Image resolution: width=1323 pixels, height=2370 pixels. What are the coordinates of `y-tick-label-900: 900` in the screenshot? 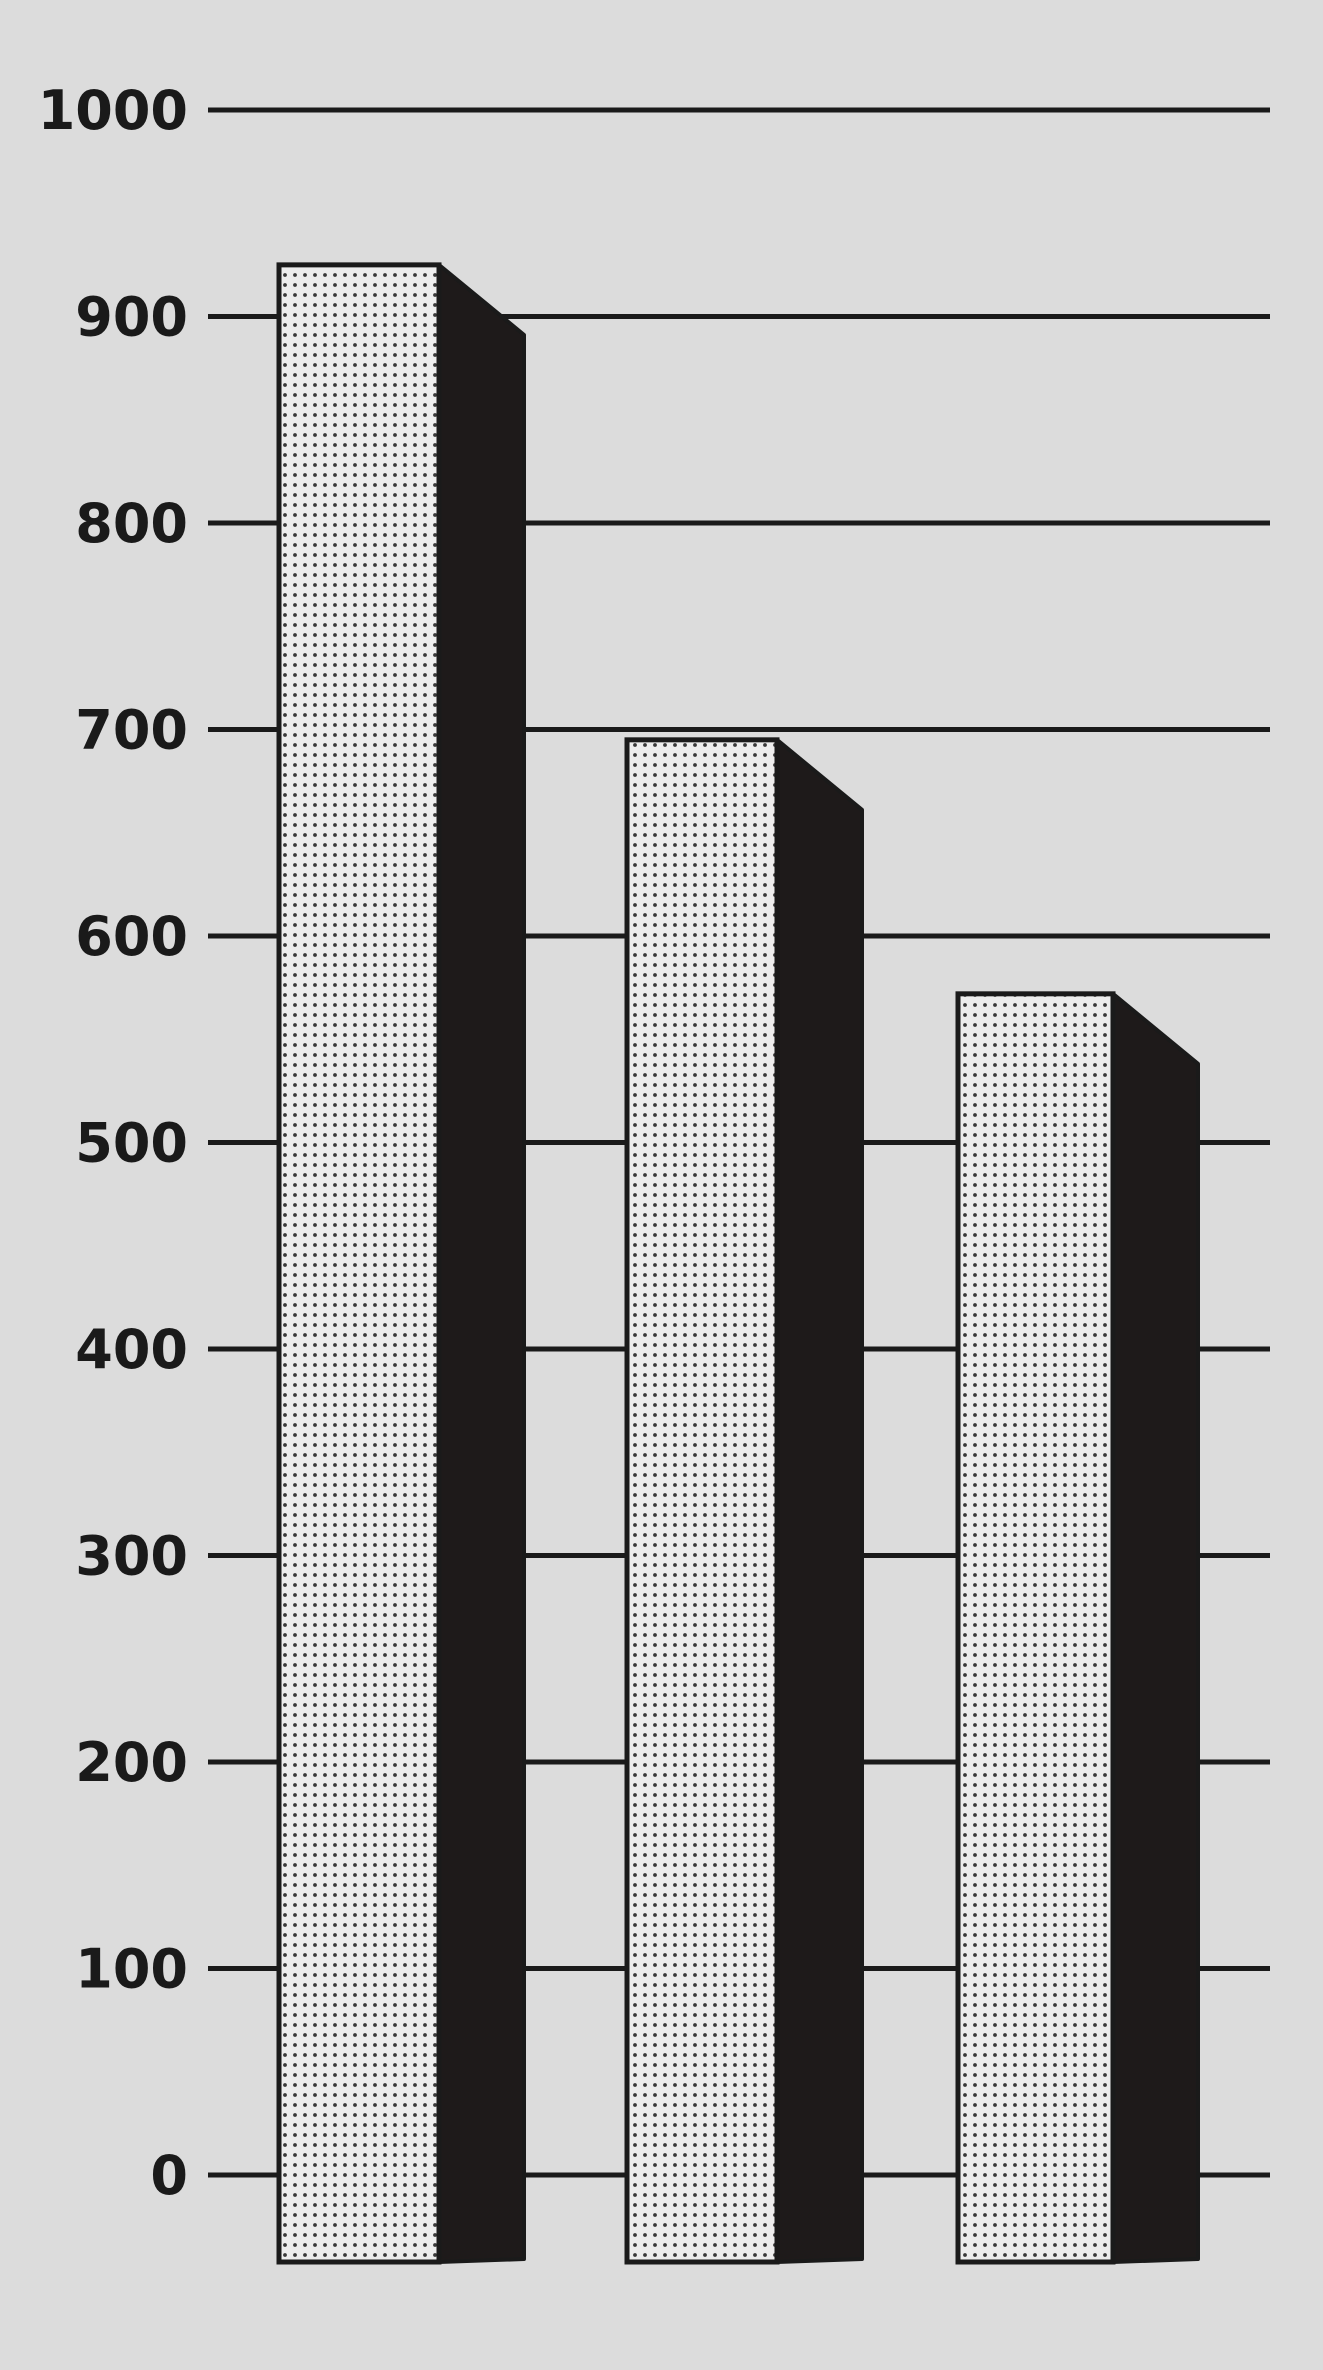 It's located at (131, 317).